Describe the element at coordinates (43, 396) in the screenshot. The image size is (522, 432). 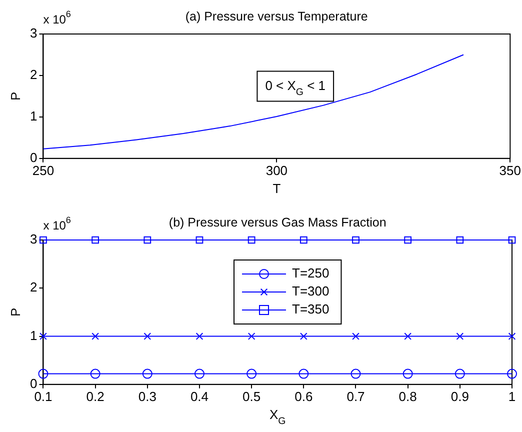
I see `x-tick-label: 0.1` at that location.